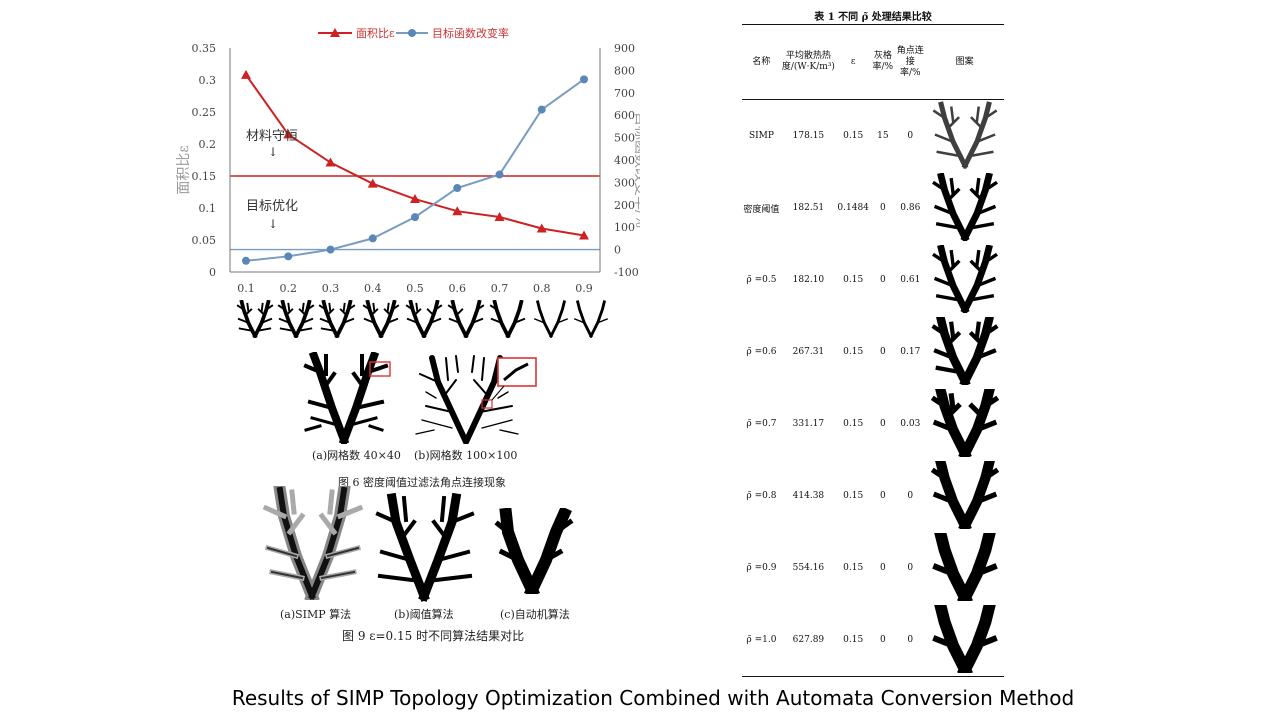  What do you see at coordinates (624, 48) in the screenshot?
I see `right-tick-label: 900` at bounding box center [624, 48].